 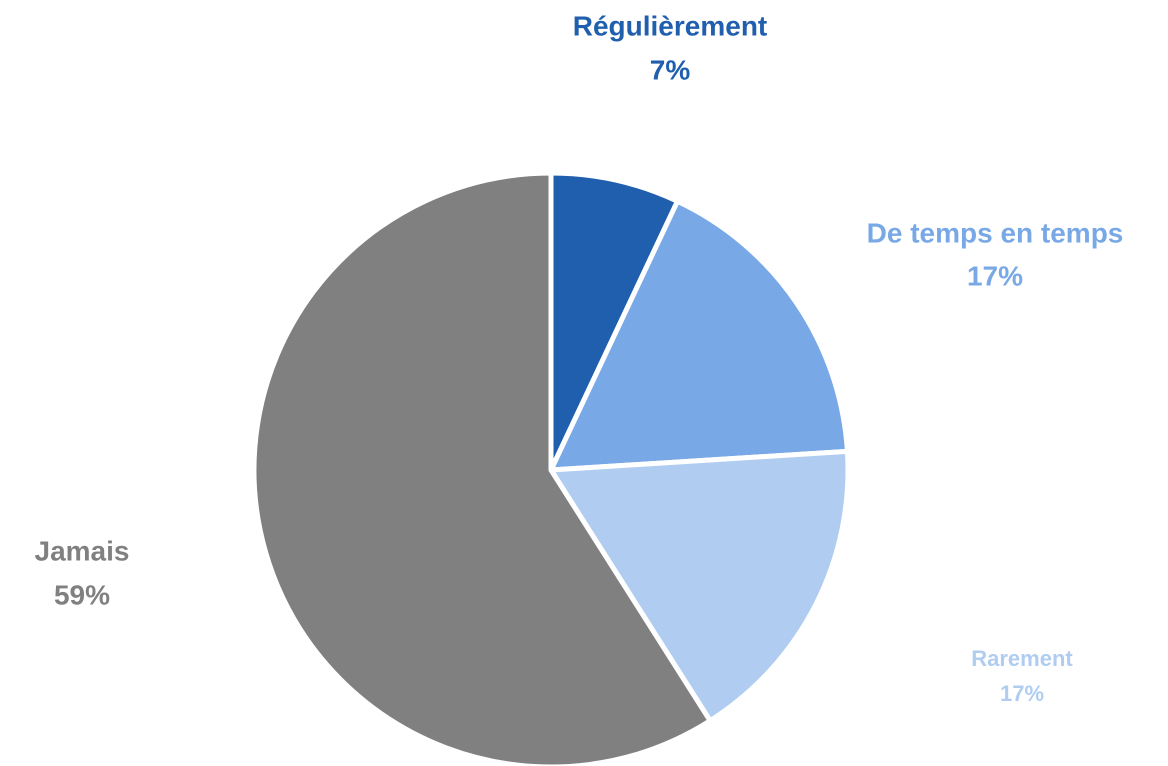 I want to click on slice-category-label: Jamais, so click(x=82, y=550).